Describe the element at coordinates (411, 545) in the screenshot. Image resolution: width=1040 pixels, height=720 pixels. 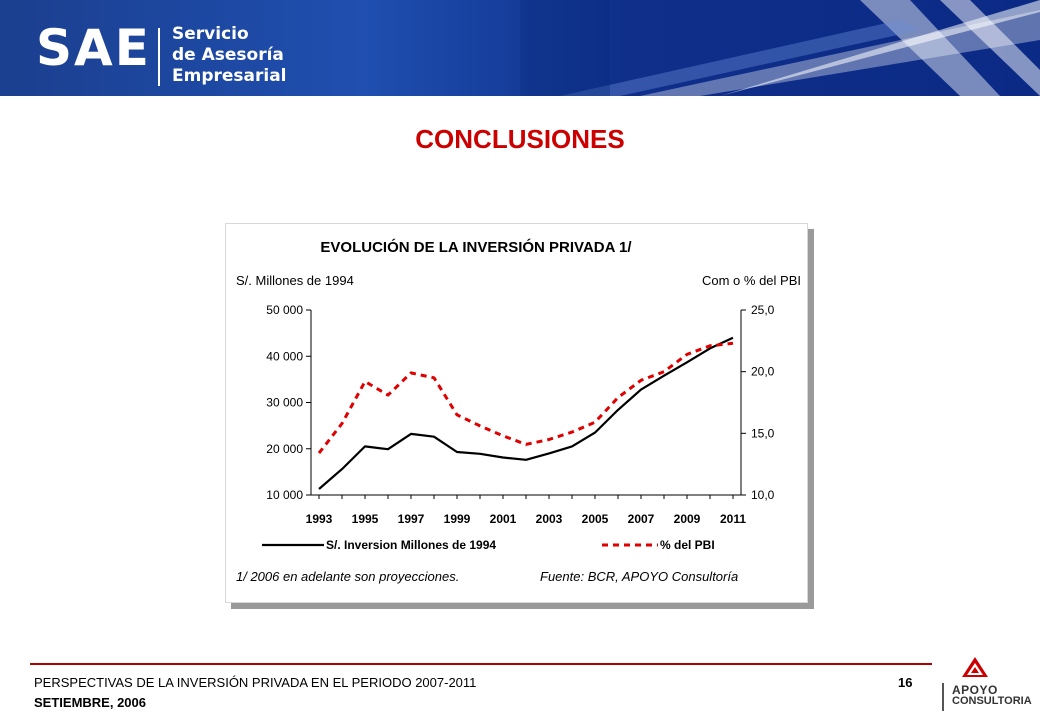
I see `legend-label-investment: S/. Inversion Millones de 1994` at that location.